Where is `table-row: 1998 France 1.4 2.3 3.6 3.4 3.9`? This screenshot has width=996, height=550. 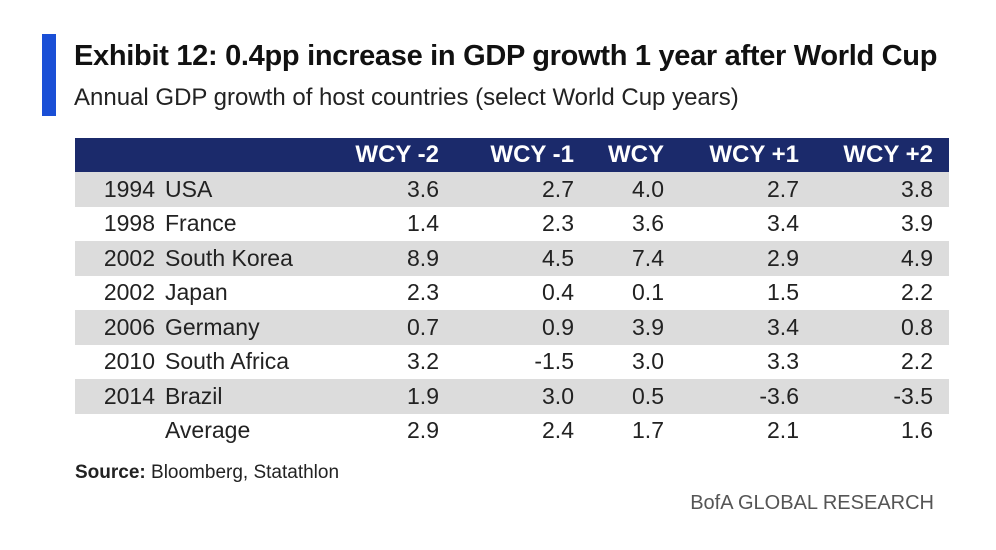 table-row: 1998 France 1.4 2.3 3.6 3.4 3.9 is located at coordinates (512, 223).